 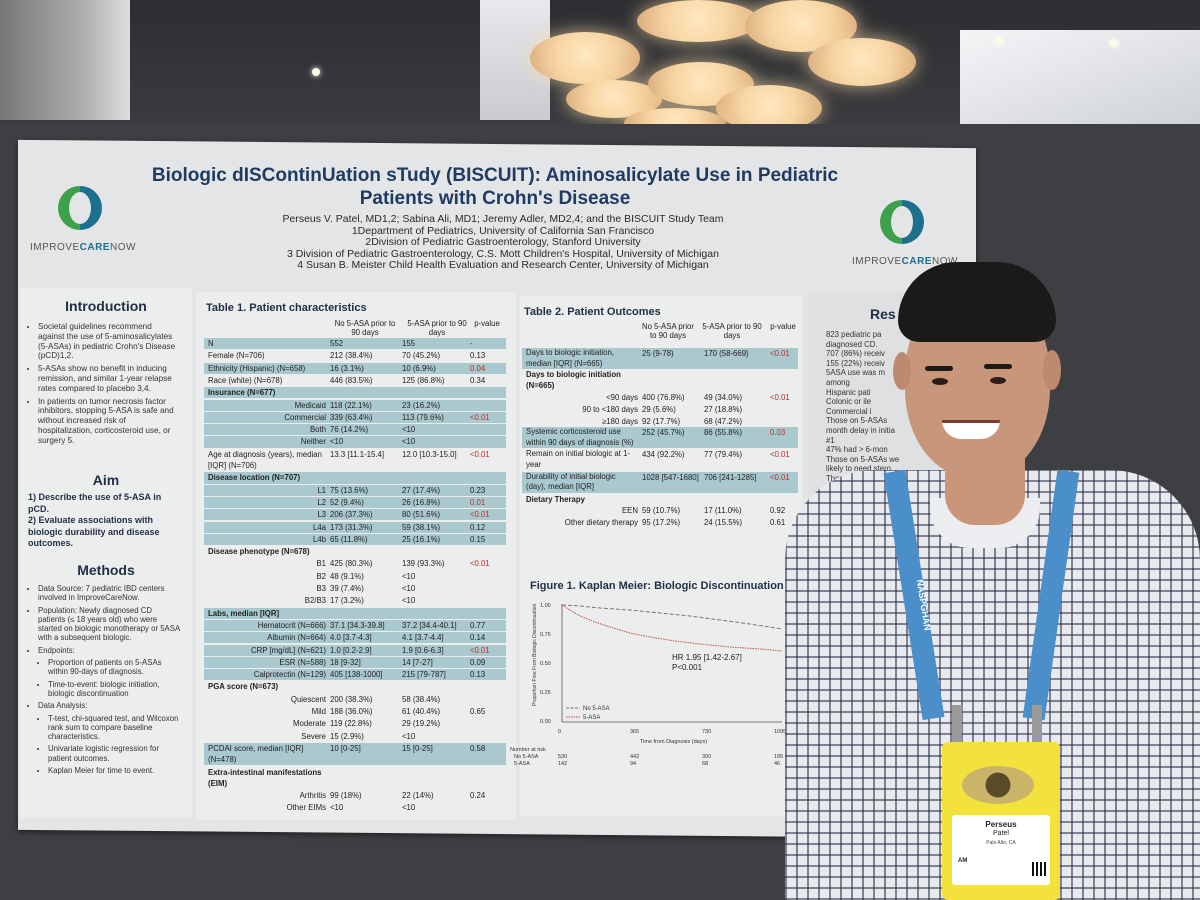 I want to click on table-cell: 0.09, so click(x=478, y=662).